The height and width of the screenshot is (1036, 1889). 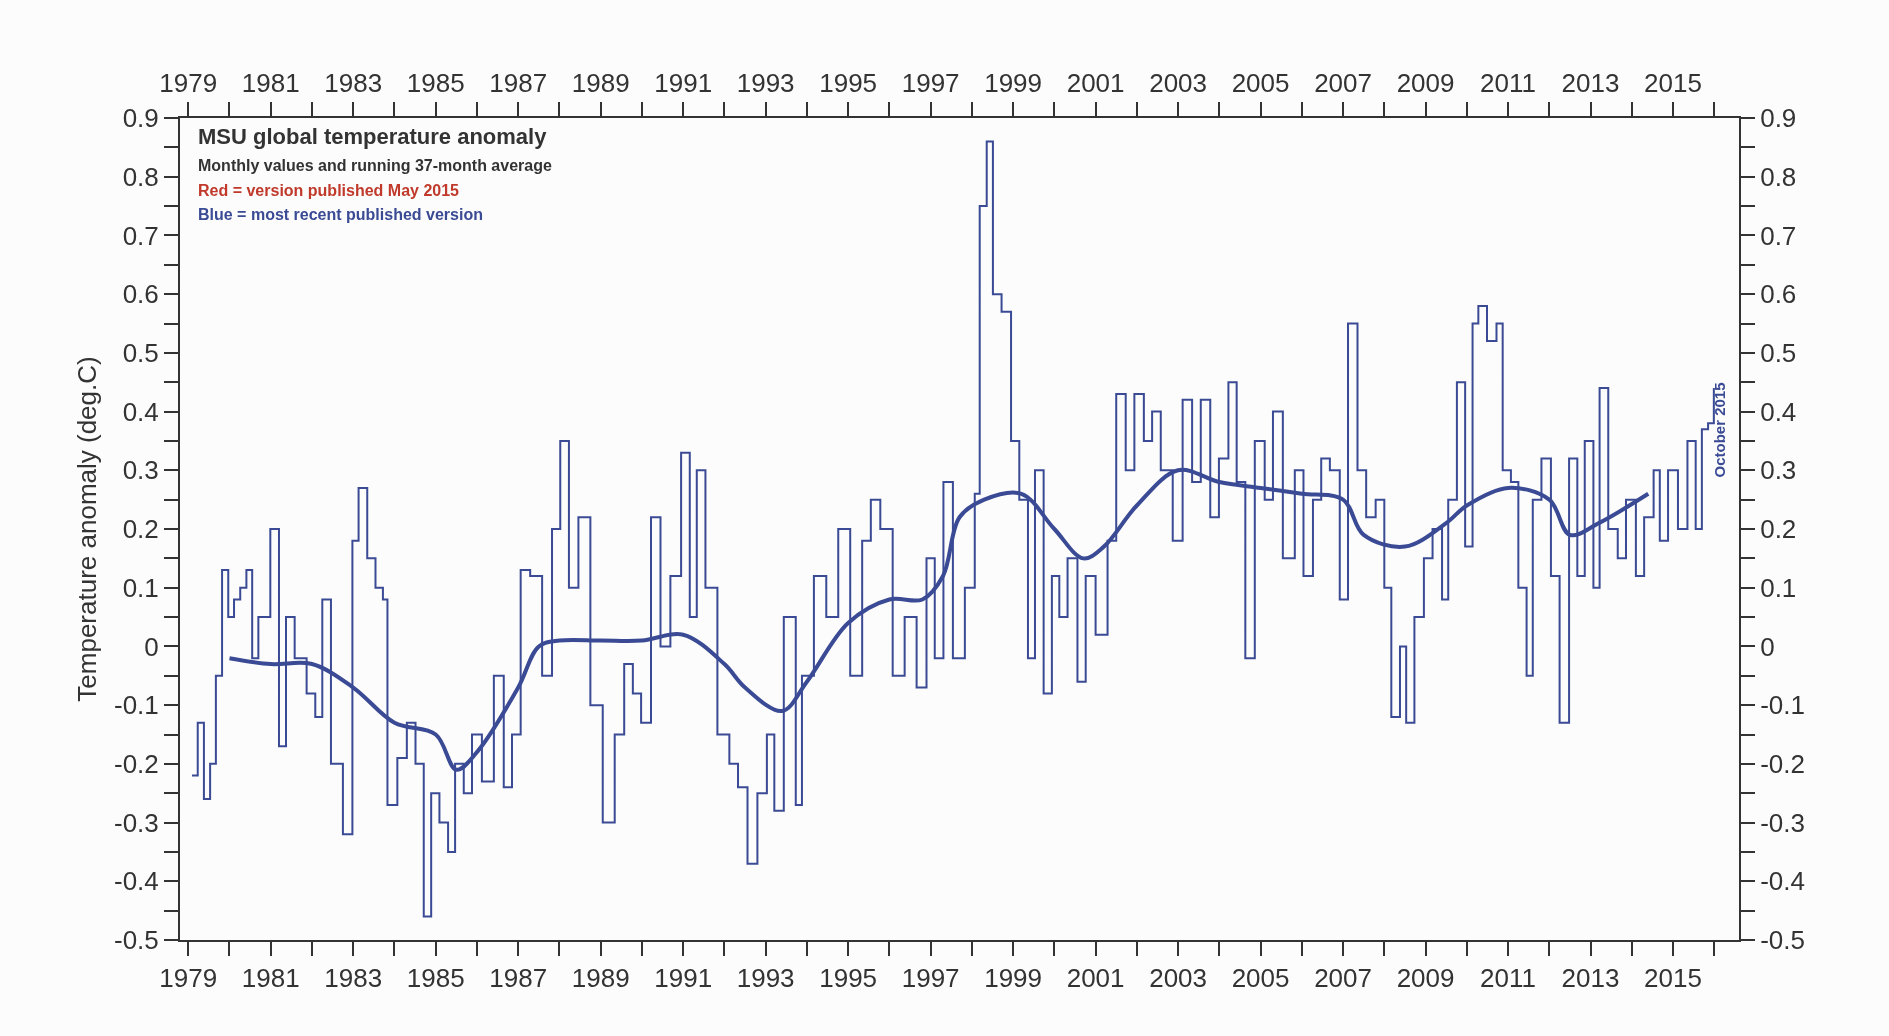 What do you see at coordinates (1778, 352) in the screenshot?
I see `y2-tick-label: 0.5` at bounding box center [1778, 352].